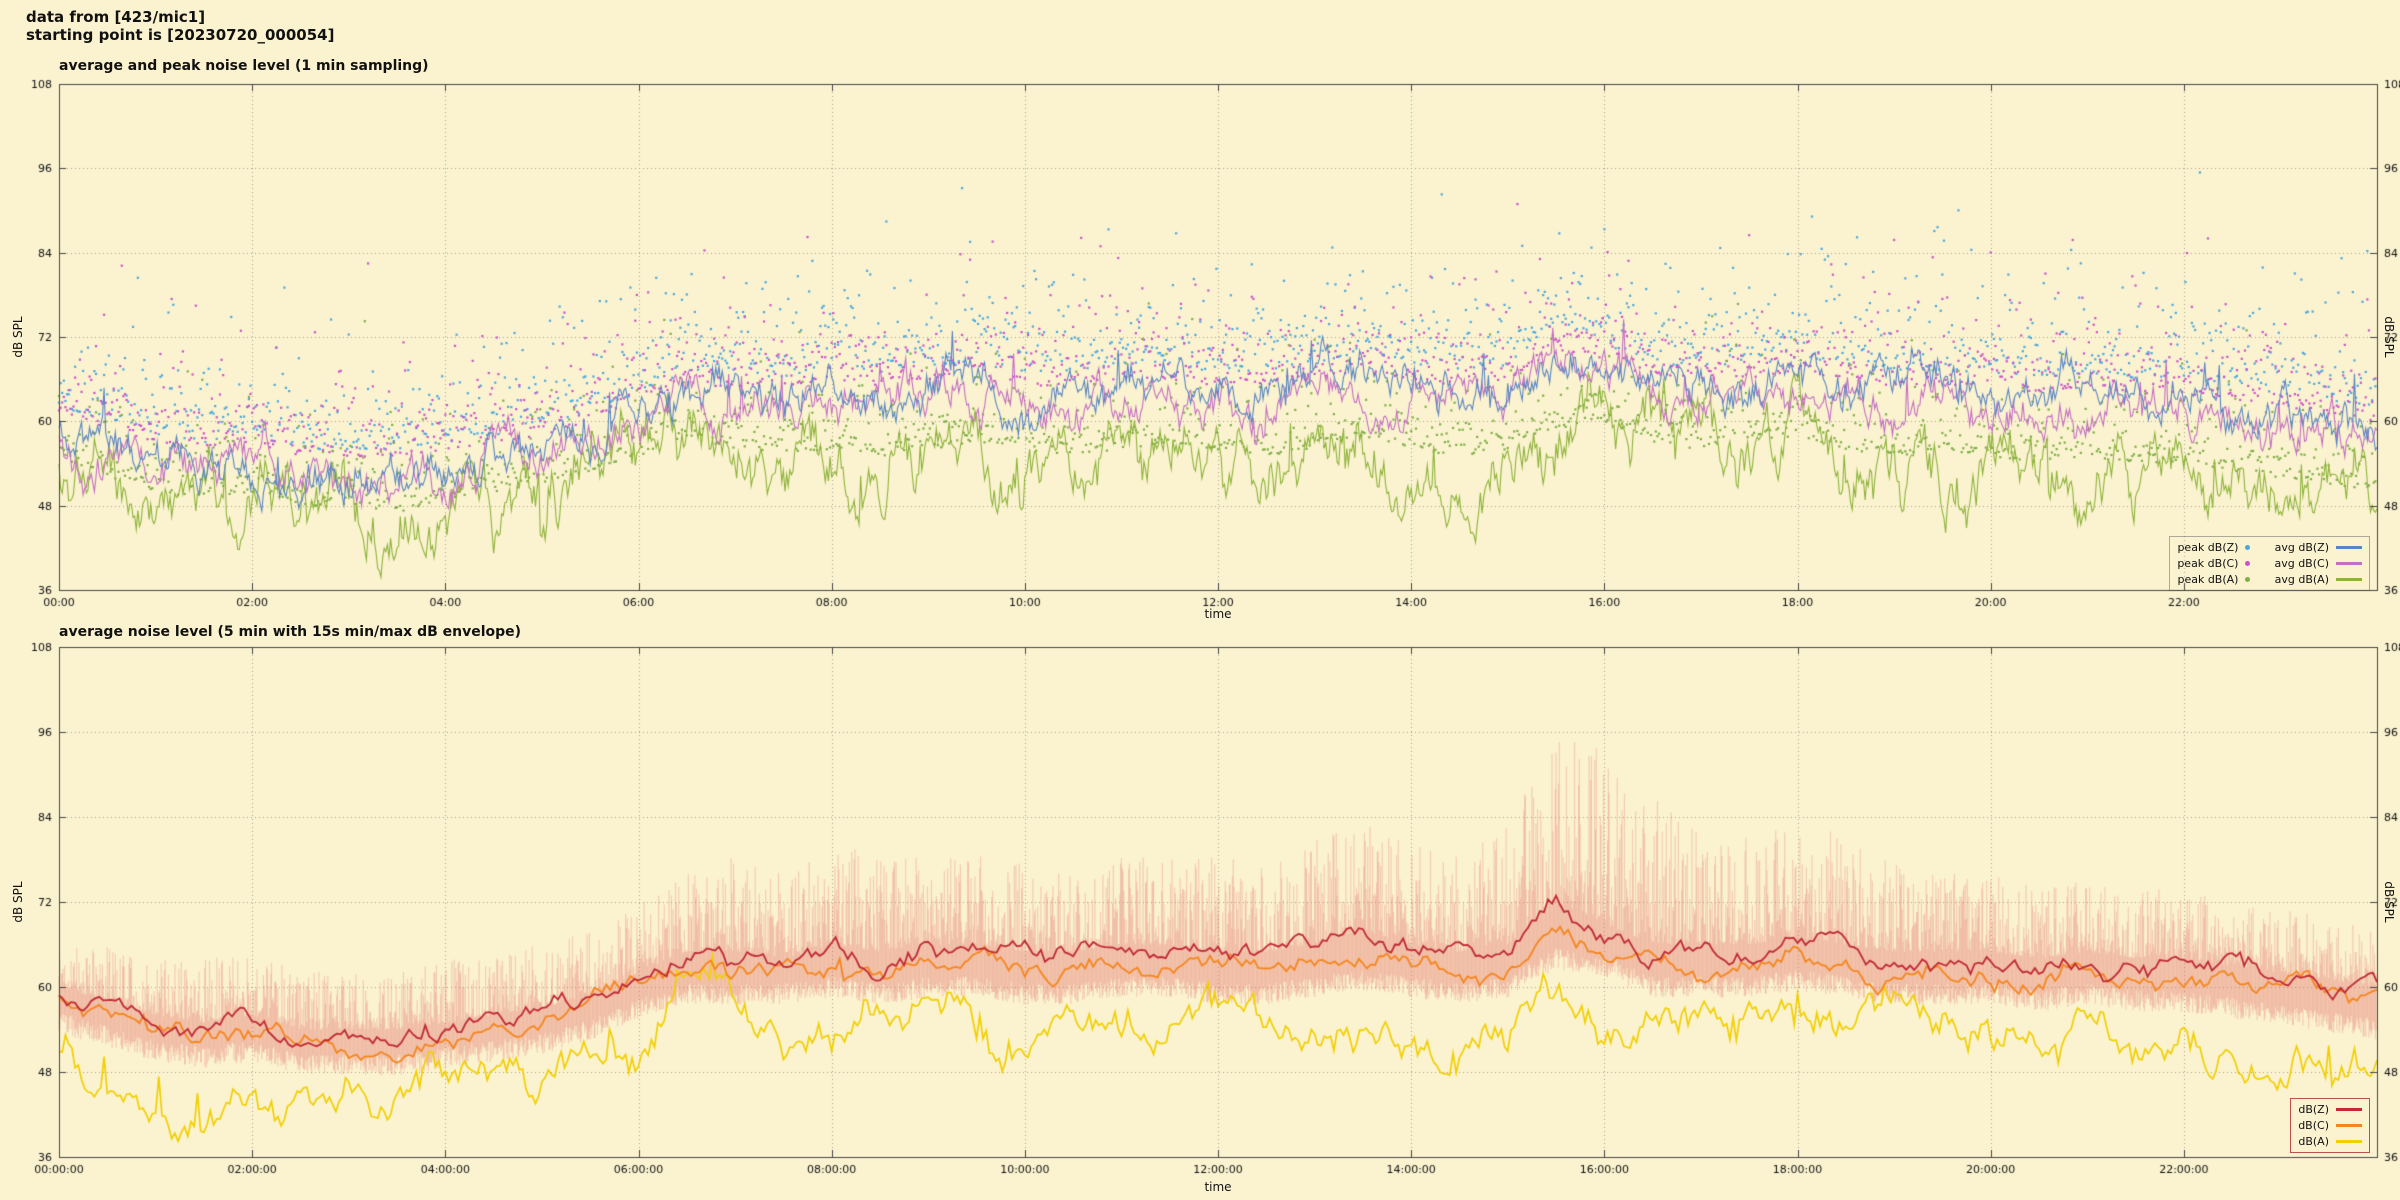 This screenshot has height=1200, width=2400. What do you see at coordinates (1218, 1187) in the screenshot?
I see `panel2-xlabel: time` at bounding box center [1218, 1187].